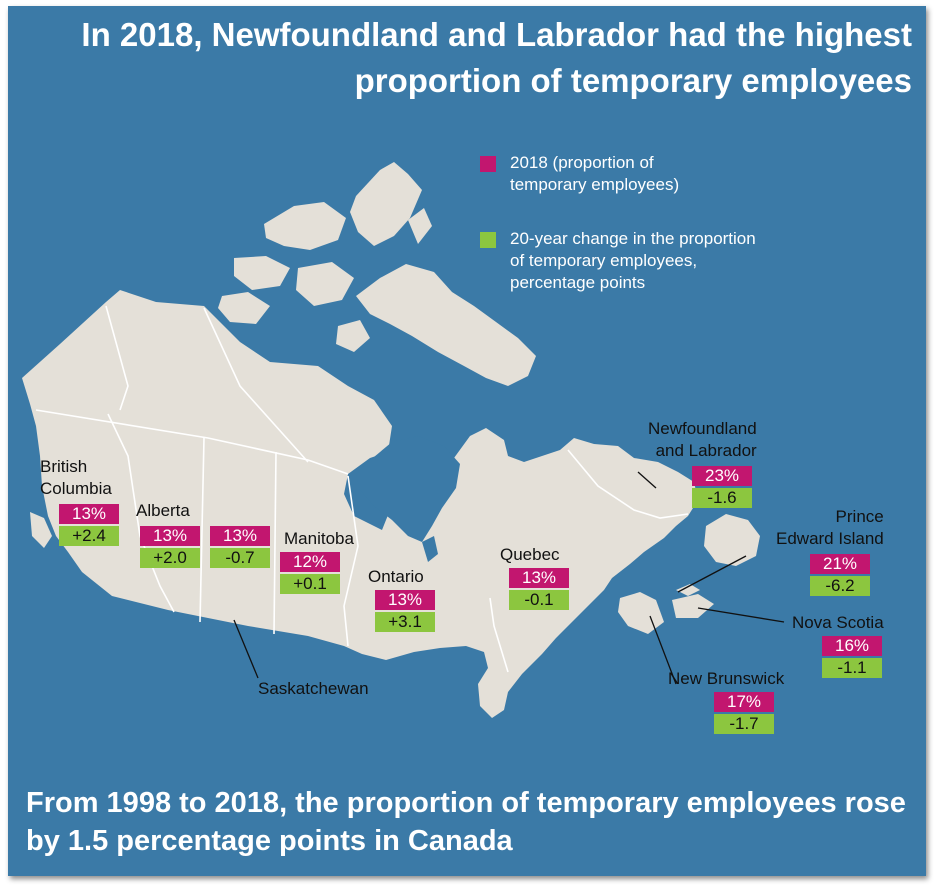 This screenshot has width=940, height=888. I want to click on change-nova-scotia: -1.1, so click(852, 668).